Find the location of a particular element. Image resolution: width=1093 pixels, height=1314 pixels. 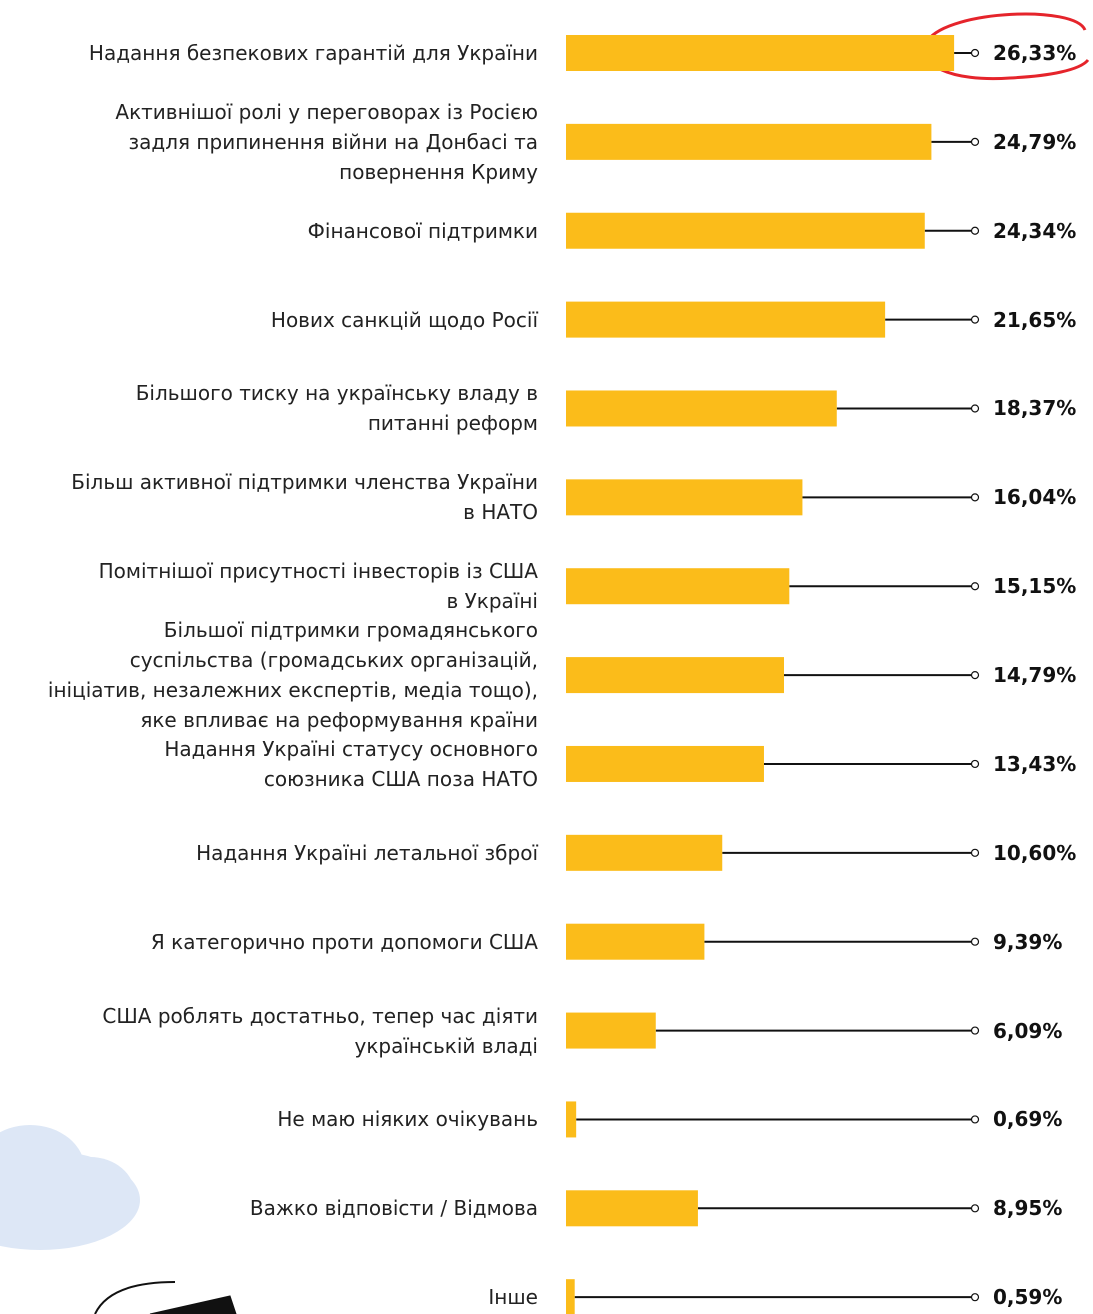

value-label: 21,65% is located at coordinates (1035, 319).